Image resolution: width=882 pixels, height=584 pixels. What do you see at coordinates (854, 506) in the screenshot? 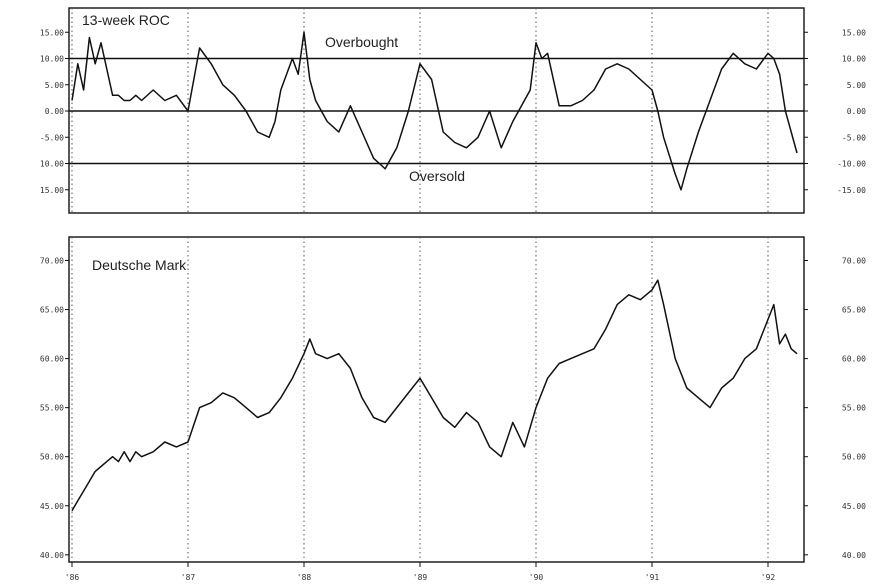
I see `y-tick-label-right: 45.00` at bounding box center [854, 506].